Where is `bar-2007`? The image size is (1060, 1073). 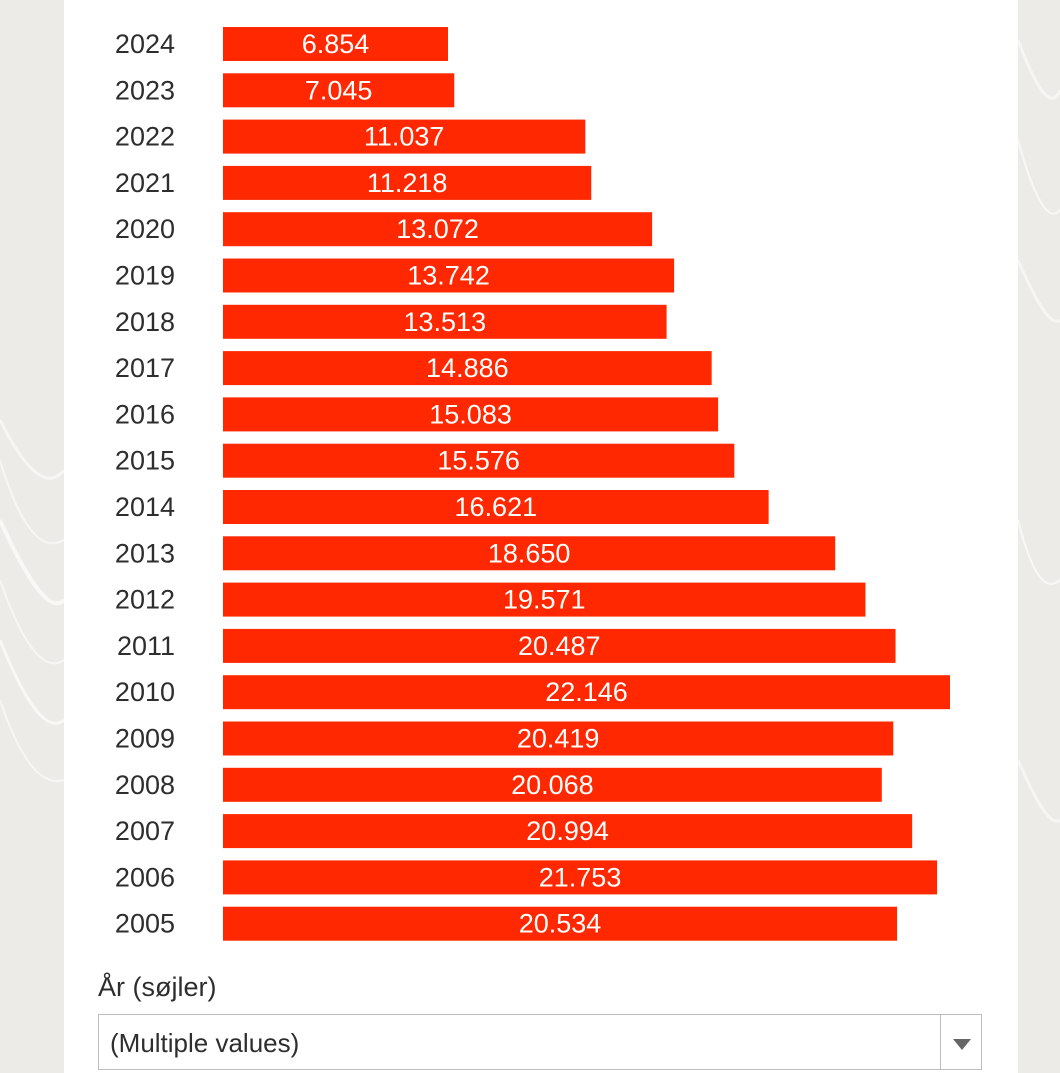 bar-2007 is located at coordinates (568, 831).